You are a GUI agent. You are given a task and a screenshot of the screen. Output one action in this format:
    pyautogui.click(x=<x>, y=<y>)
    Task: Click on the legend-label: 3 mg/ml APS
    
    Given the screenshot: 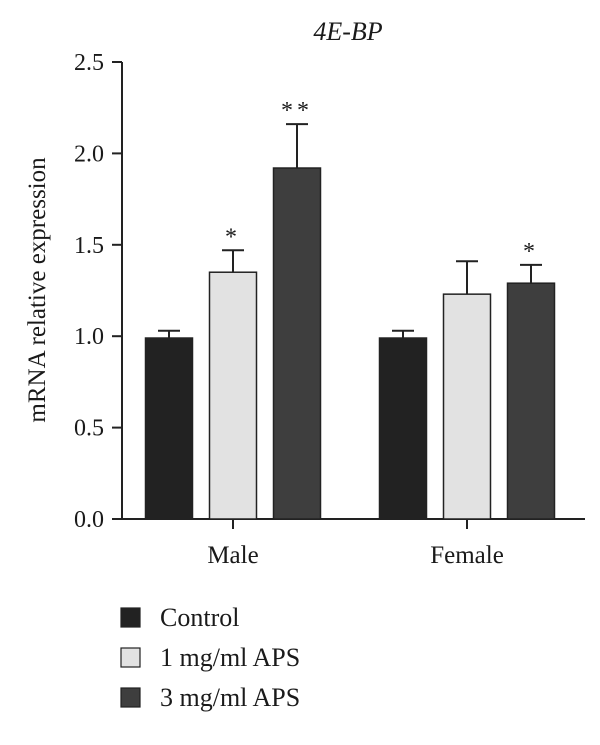 What is the action you would take?
    pyautogui.click(x=230, y=697)
    